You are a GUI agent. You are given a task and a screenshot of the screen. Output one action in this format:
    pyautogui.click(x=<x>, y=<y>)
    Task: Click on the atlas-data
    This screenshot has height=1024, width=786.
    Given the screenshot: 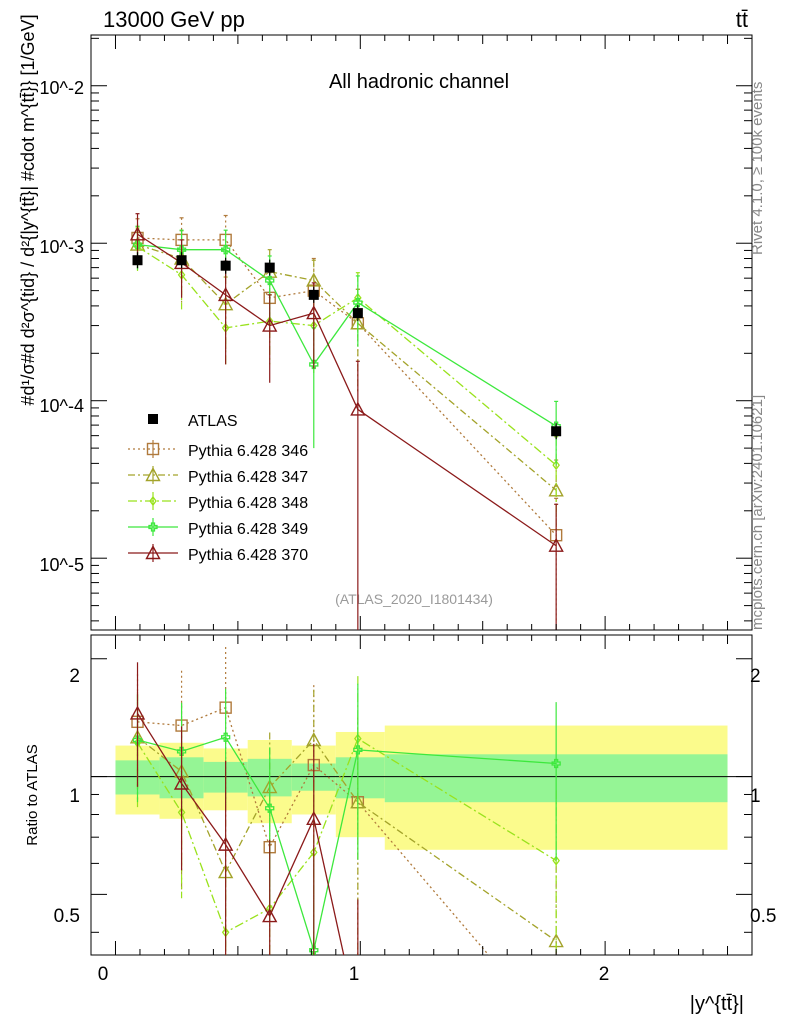 What is the action you would take?
    pyautogui.click(x=347, y=346)
    